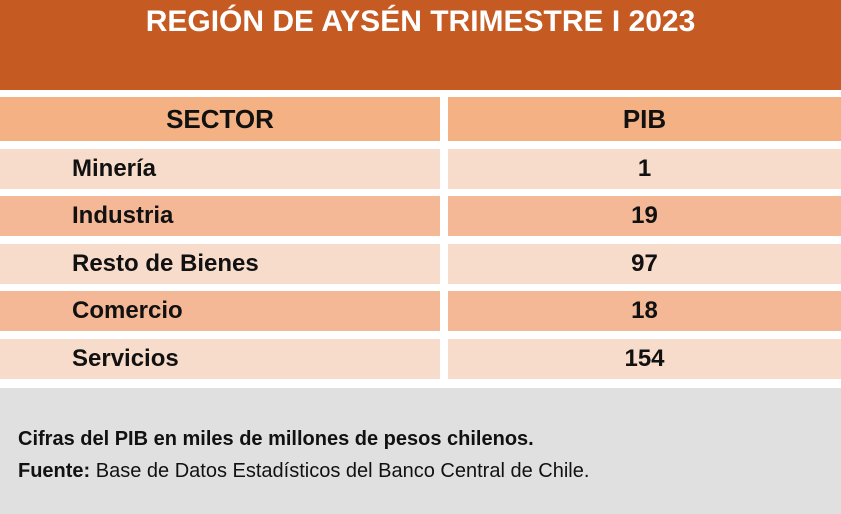 The image size is (841, 514). Describe the element at coordinates (220, 359) in the screenshot. I see `sector-cell: Servicios` at that location.